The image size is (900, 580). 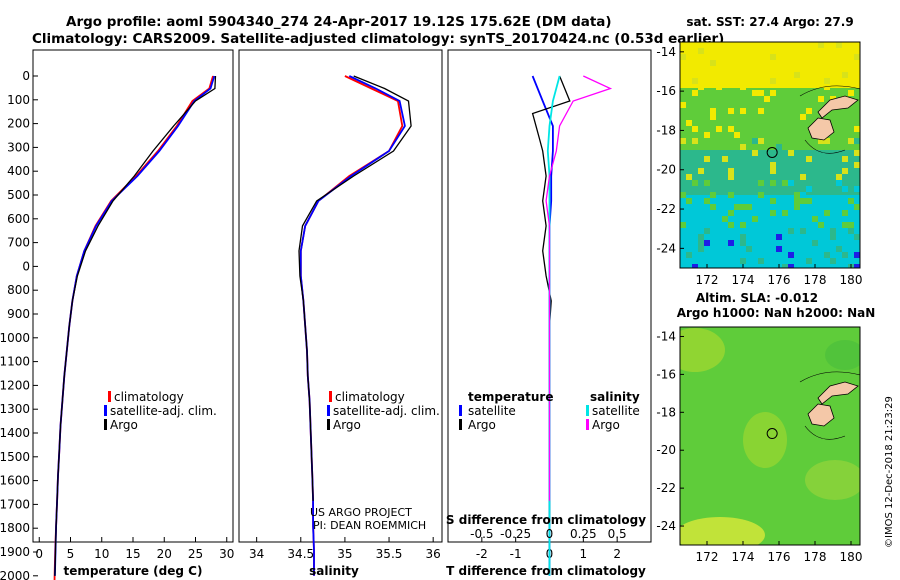 I want to click on x-tick-label: 35, so click(x=344, y=554).